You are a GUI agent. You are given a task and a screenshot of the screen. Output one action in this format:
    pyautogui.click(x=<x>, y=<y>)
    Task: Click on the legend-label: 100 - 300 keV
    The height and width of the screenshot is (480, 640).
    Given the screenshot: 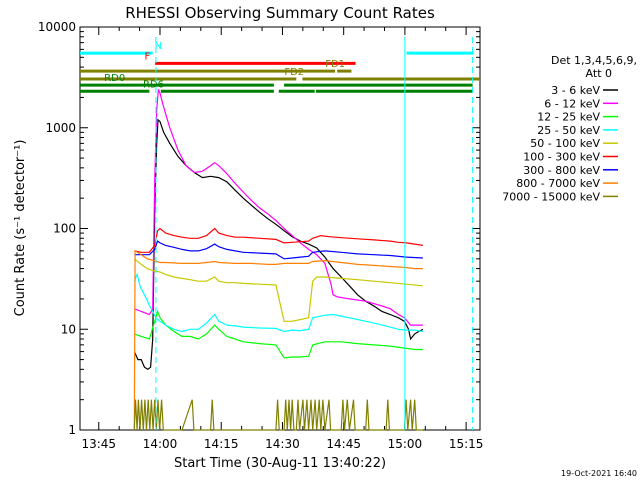 What is the action you would take?
    pyautogui.click(x=561, y=157)
    